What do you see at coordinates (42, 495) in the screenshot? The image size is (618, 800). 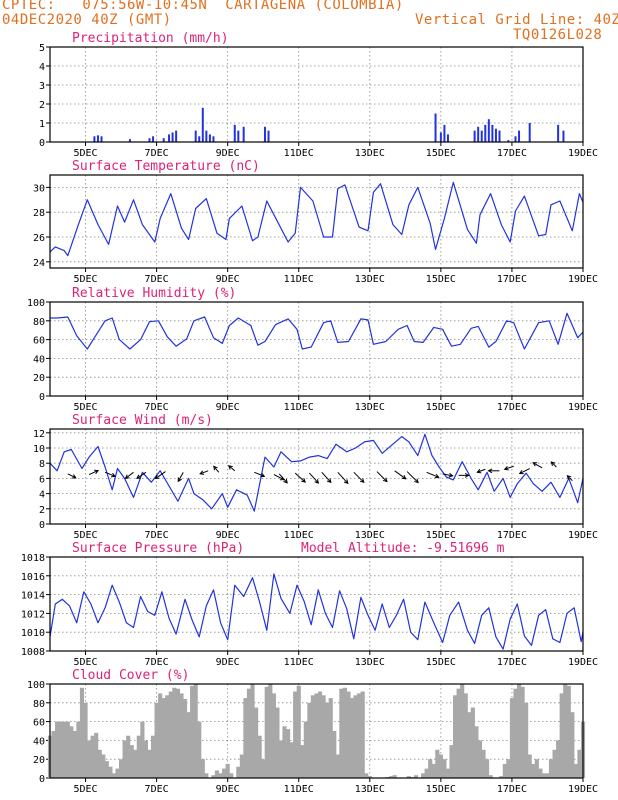 I see `y-tick-label: 4` at bounding box center [42, 495].